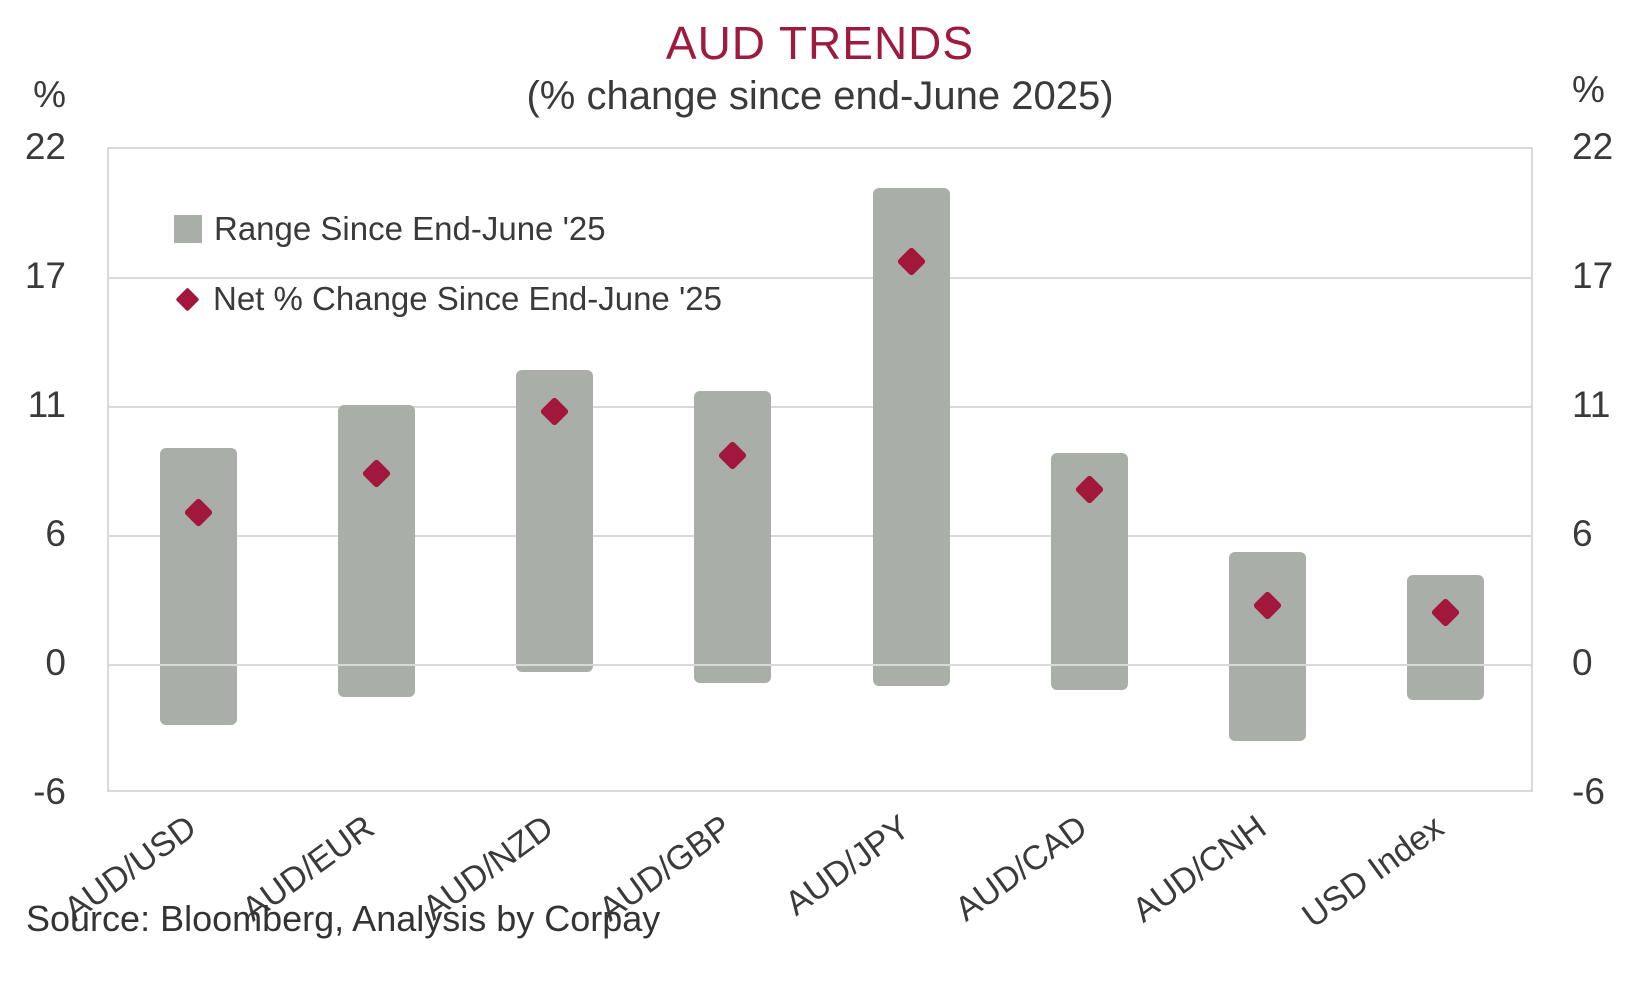 This screenshot has height=990, width=1640. I want to click on range-bar-aud-gbp, so click(733, 537).